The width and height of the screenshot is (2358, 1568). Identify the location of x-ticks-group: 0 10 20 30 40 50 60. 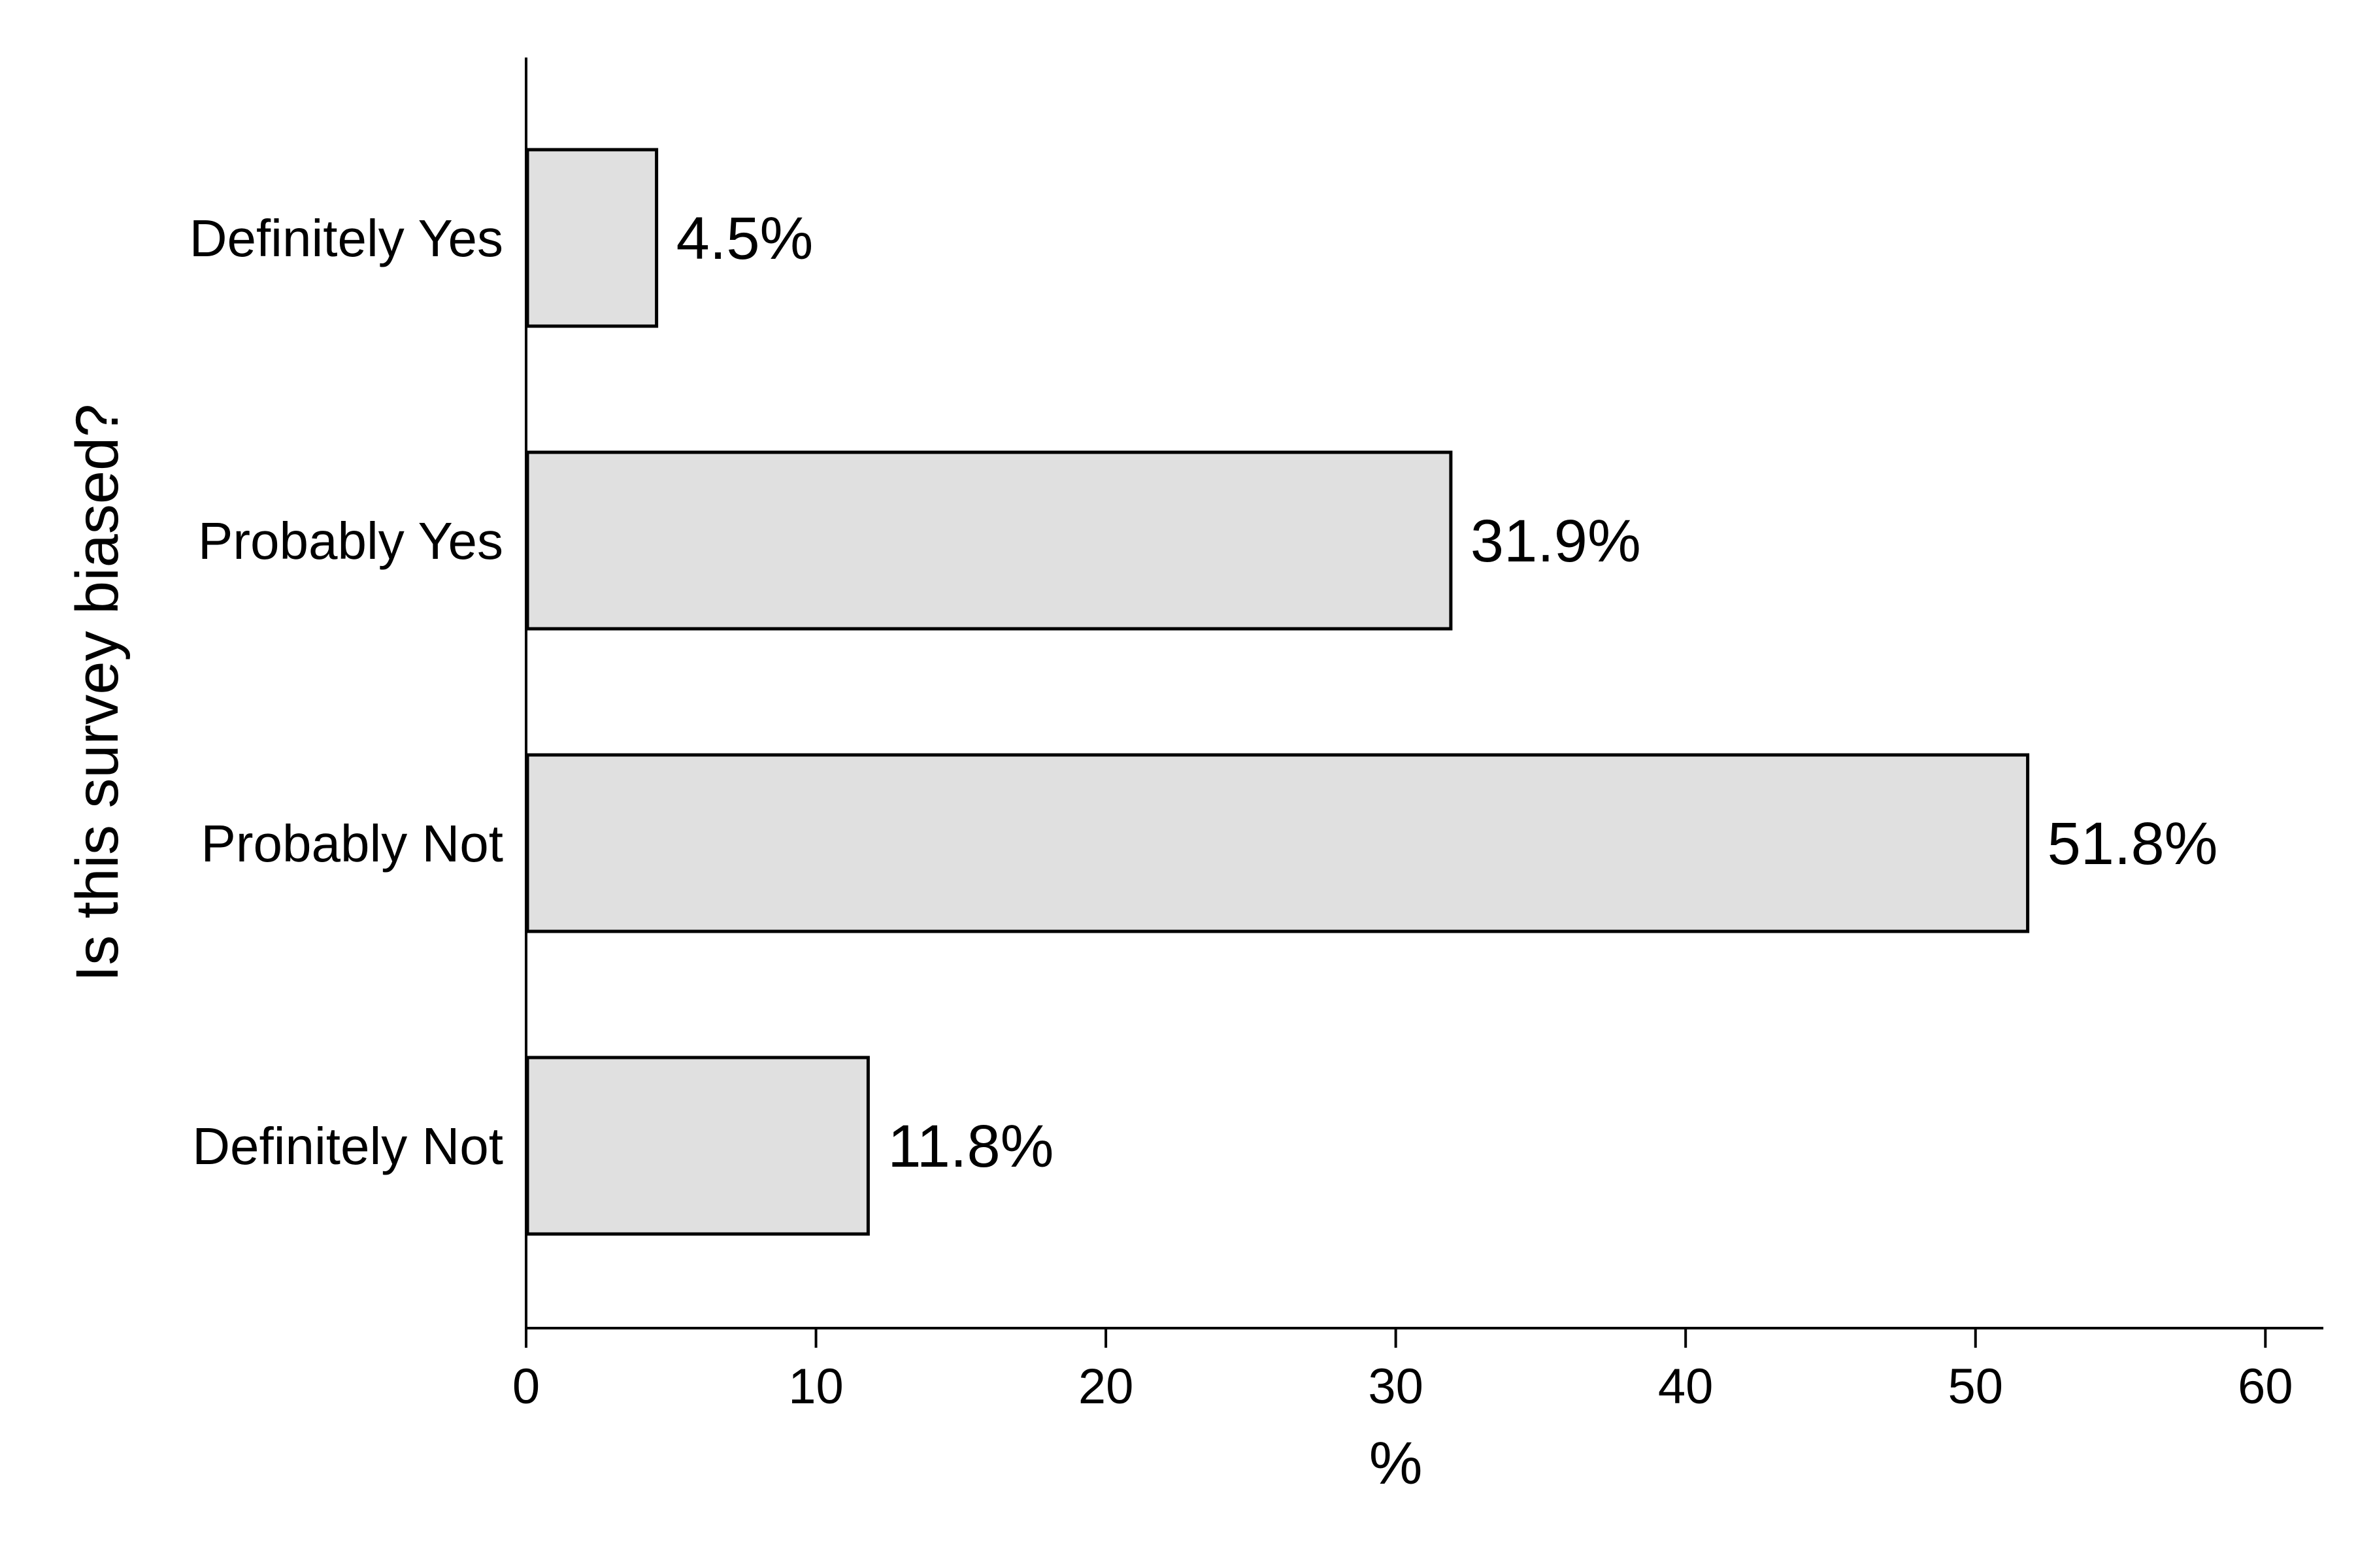
(1402, 1371).